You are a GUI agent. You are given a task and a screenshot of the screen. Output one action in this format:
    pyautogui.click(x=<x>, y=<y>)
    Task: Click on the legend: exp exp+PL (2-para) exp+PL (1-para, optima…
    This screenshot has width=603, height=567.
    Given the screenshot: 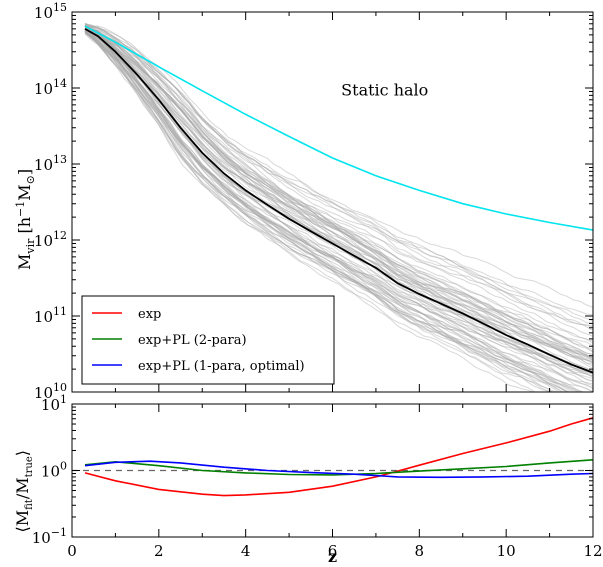 What is the action you would take?
    pyautogui.click(x=208, y=340)
    